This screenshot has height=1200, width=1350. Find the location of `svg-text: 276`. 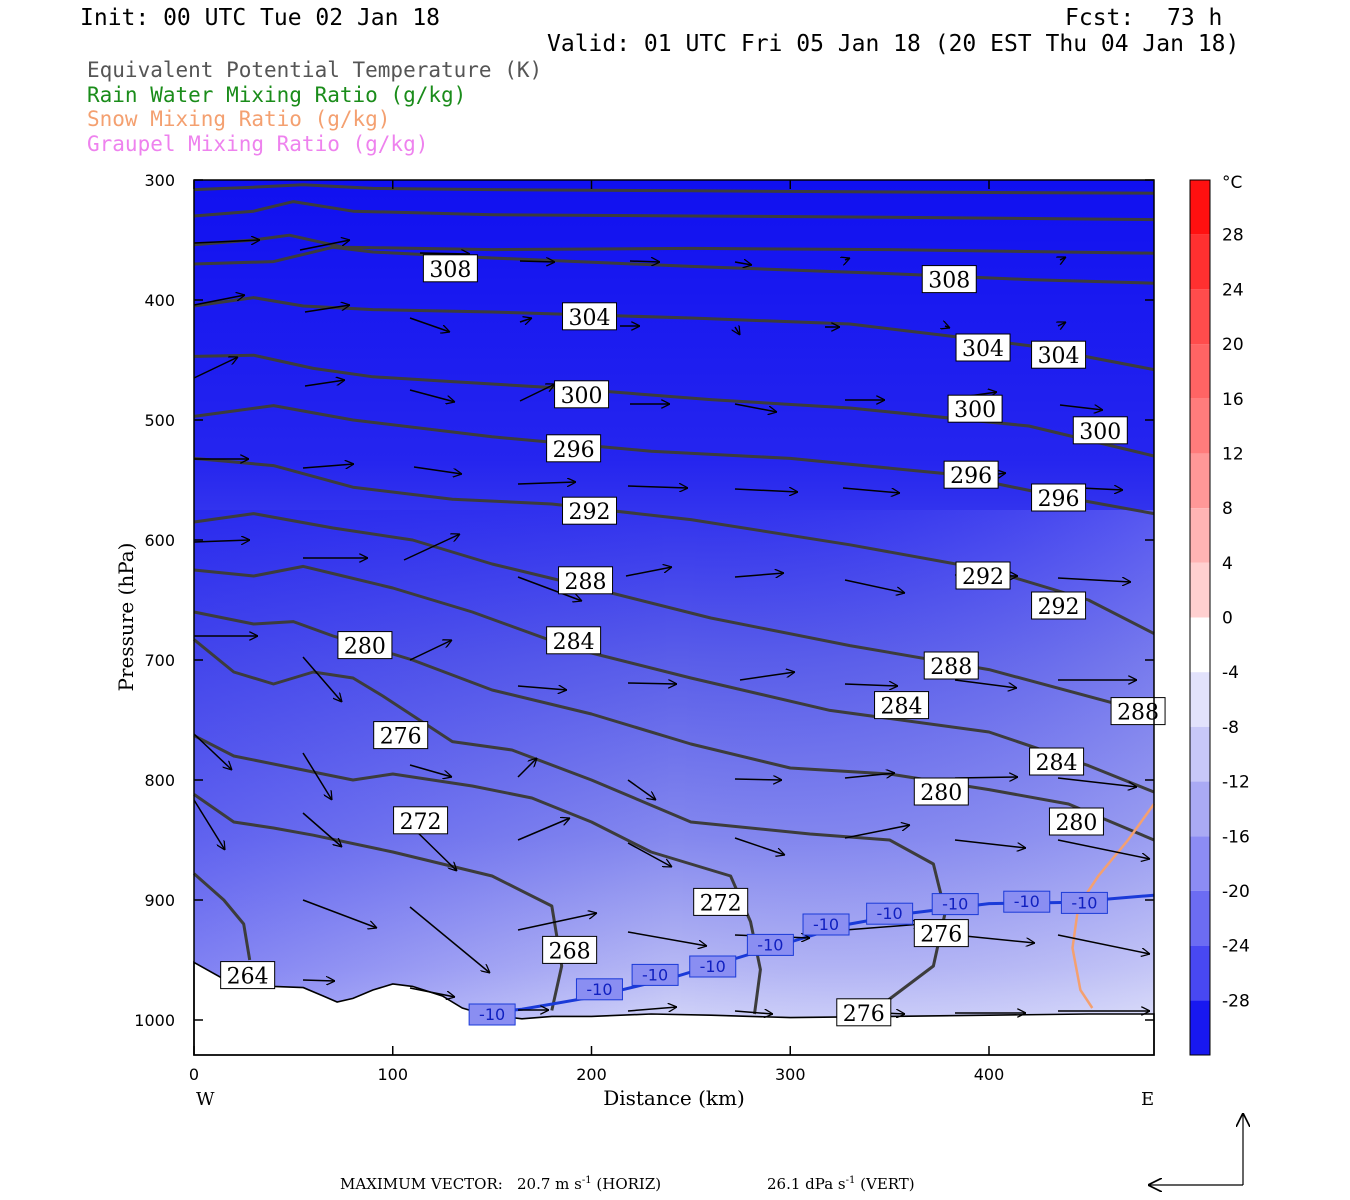

svg-text: 276 is located at coordinates (864, 1014).